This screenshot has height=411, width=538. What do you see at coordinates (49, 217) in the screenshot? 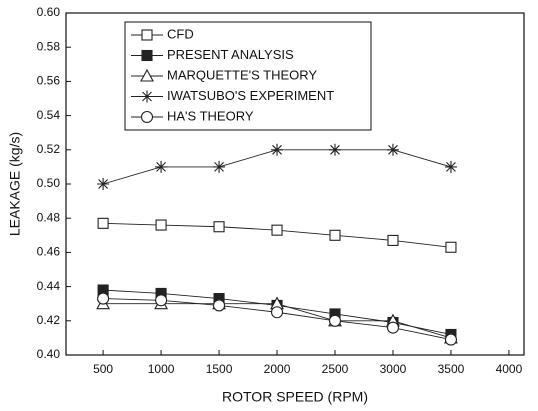
I see `y-tick-label: 0.48` at bounding box center [49, 217].